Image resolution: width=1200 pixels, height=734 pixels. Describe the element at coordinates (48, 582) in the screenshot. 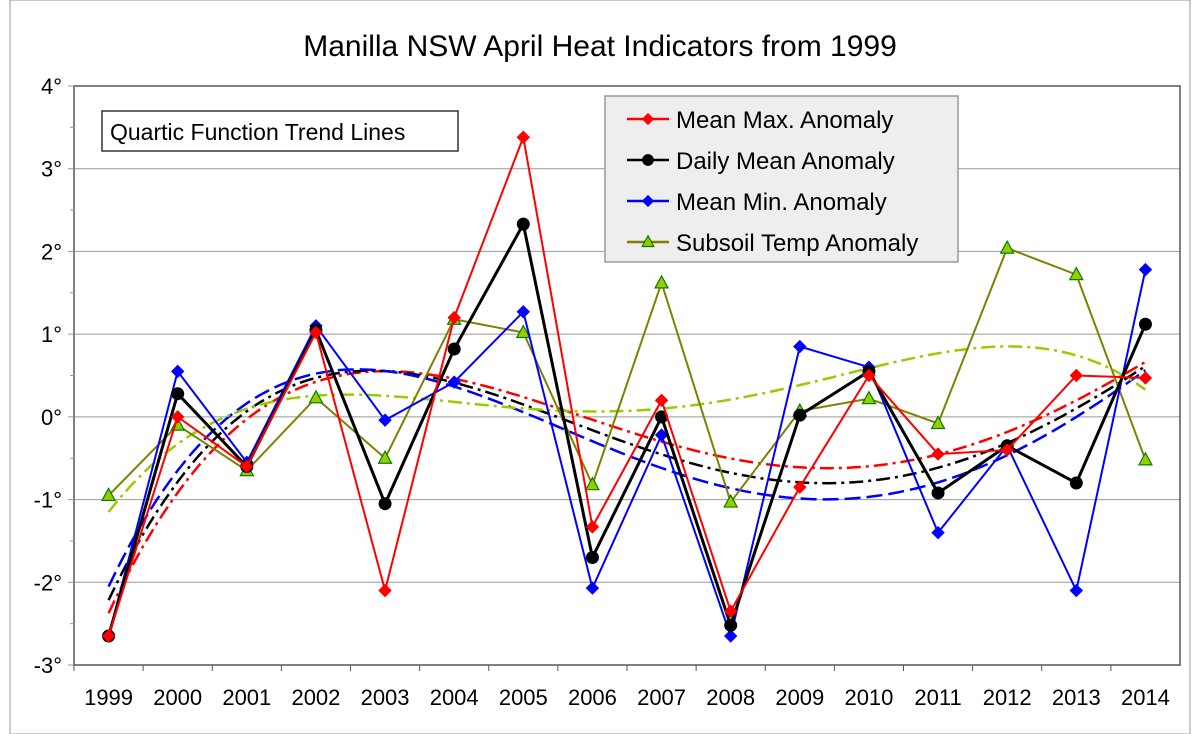

I see `y-tick-label: -2°` at that location.